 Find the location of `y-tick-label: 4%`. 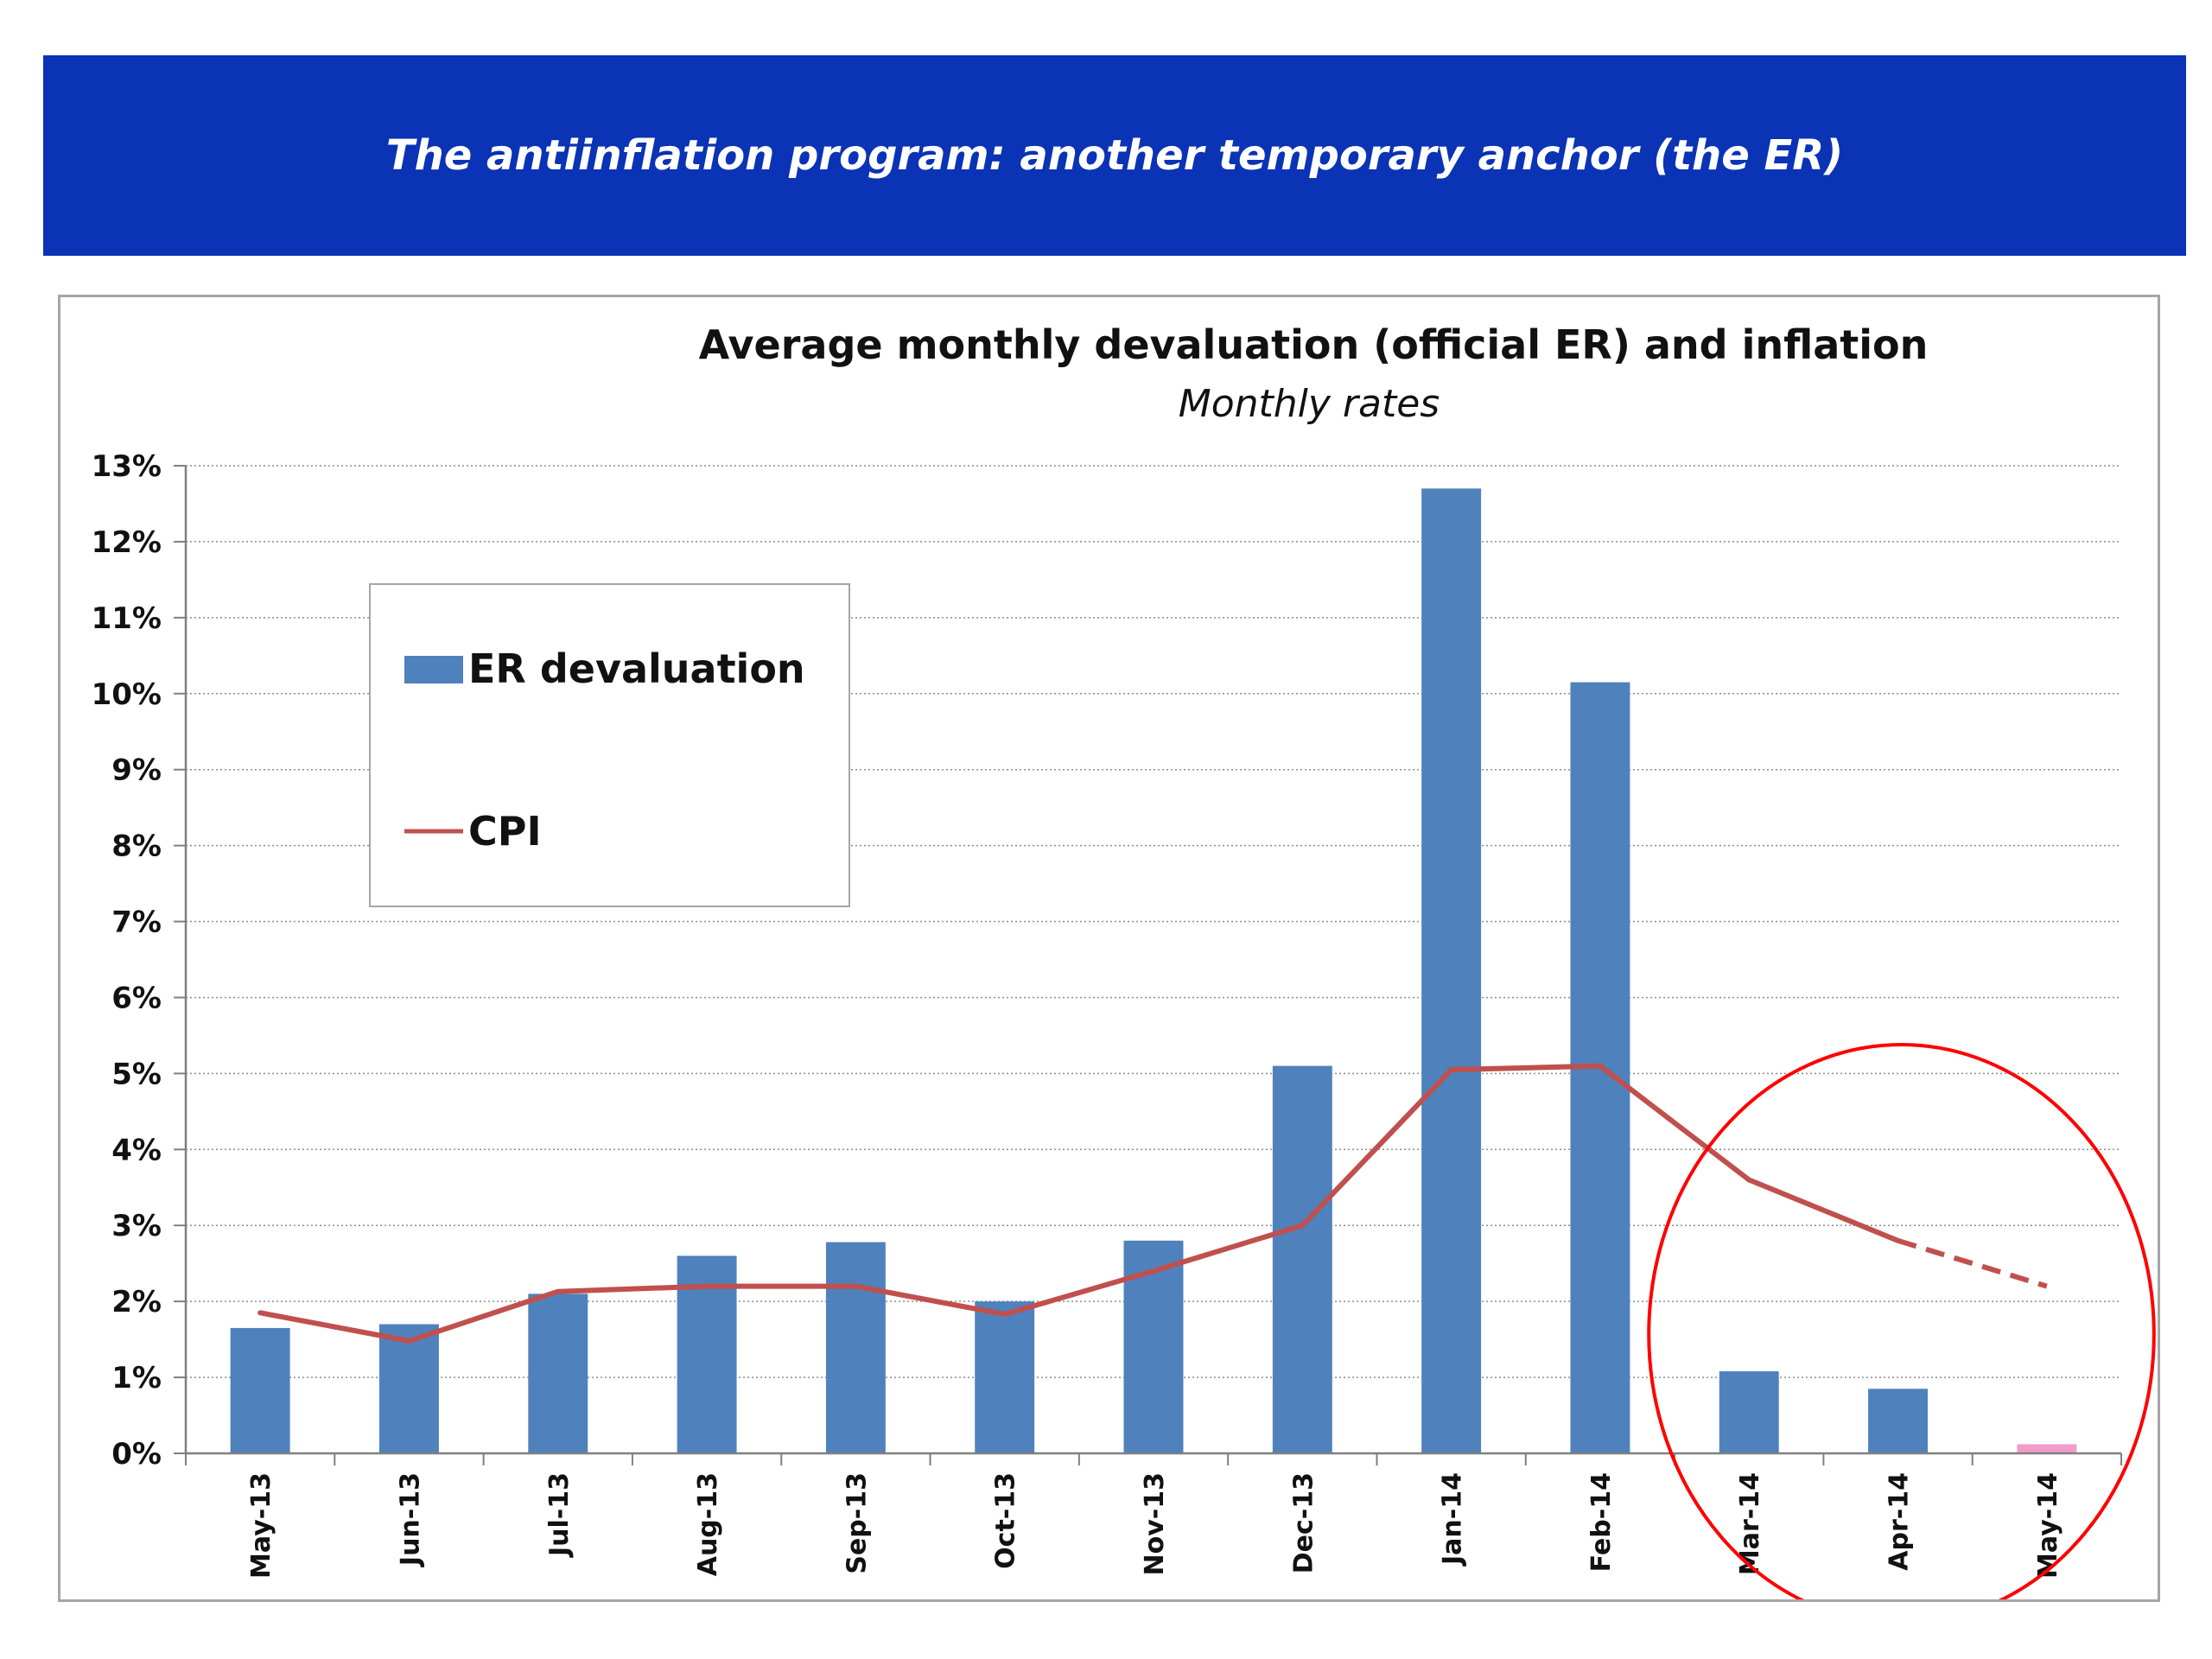

y-tick-label: 4% is located at coordinates (136, 1150).